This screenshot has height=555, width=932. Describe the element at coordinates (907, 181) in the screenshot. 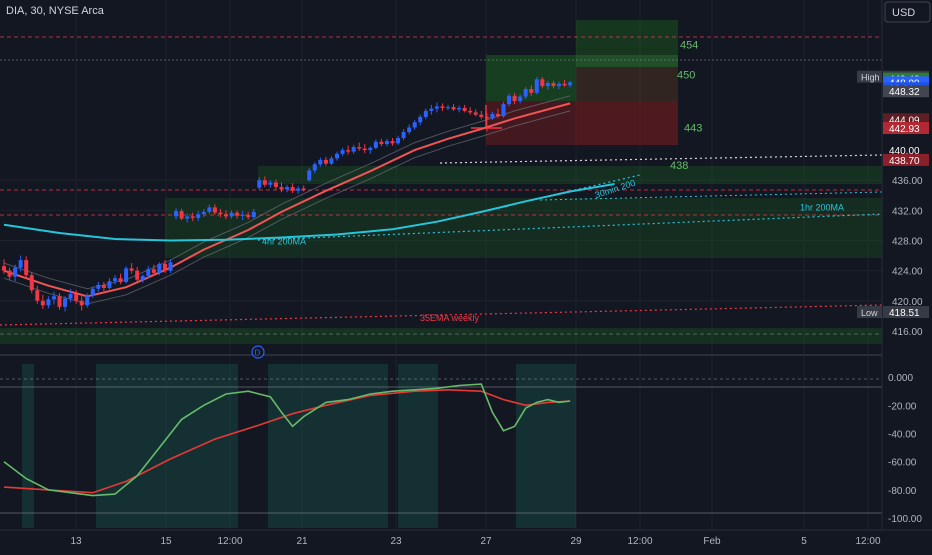

I see `y-tick-0: 436.00` at that location.